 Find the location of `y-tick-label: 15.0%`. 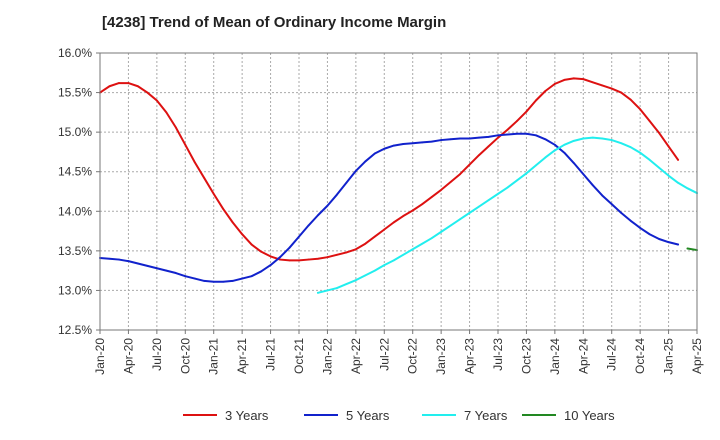

y-tick-label: 15.0% is located at coordinates (75, 132).